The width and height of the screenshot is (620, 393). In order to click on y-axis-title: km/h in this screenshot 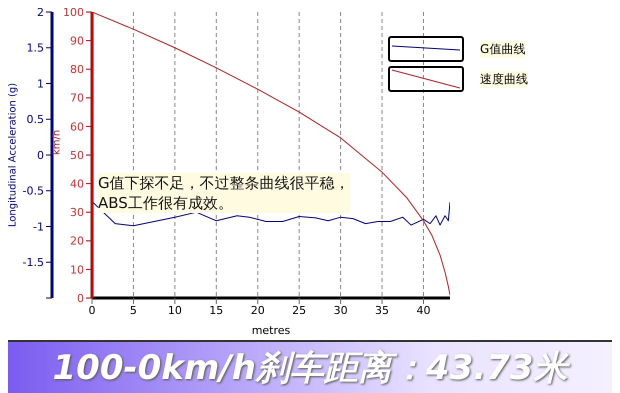, I will do `click(57, 142)`.